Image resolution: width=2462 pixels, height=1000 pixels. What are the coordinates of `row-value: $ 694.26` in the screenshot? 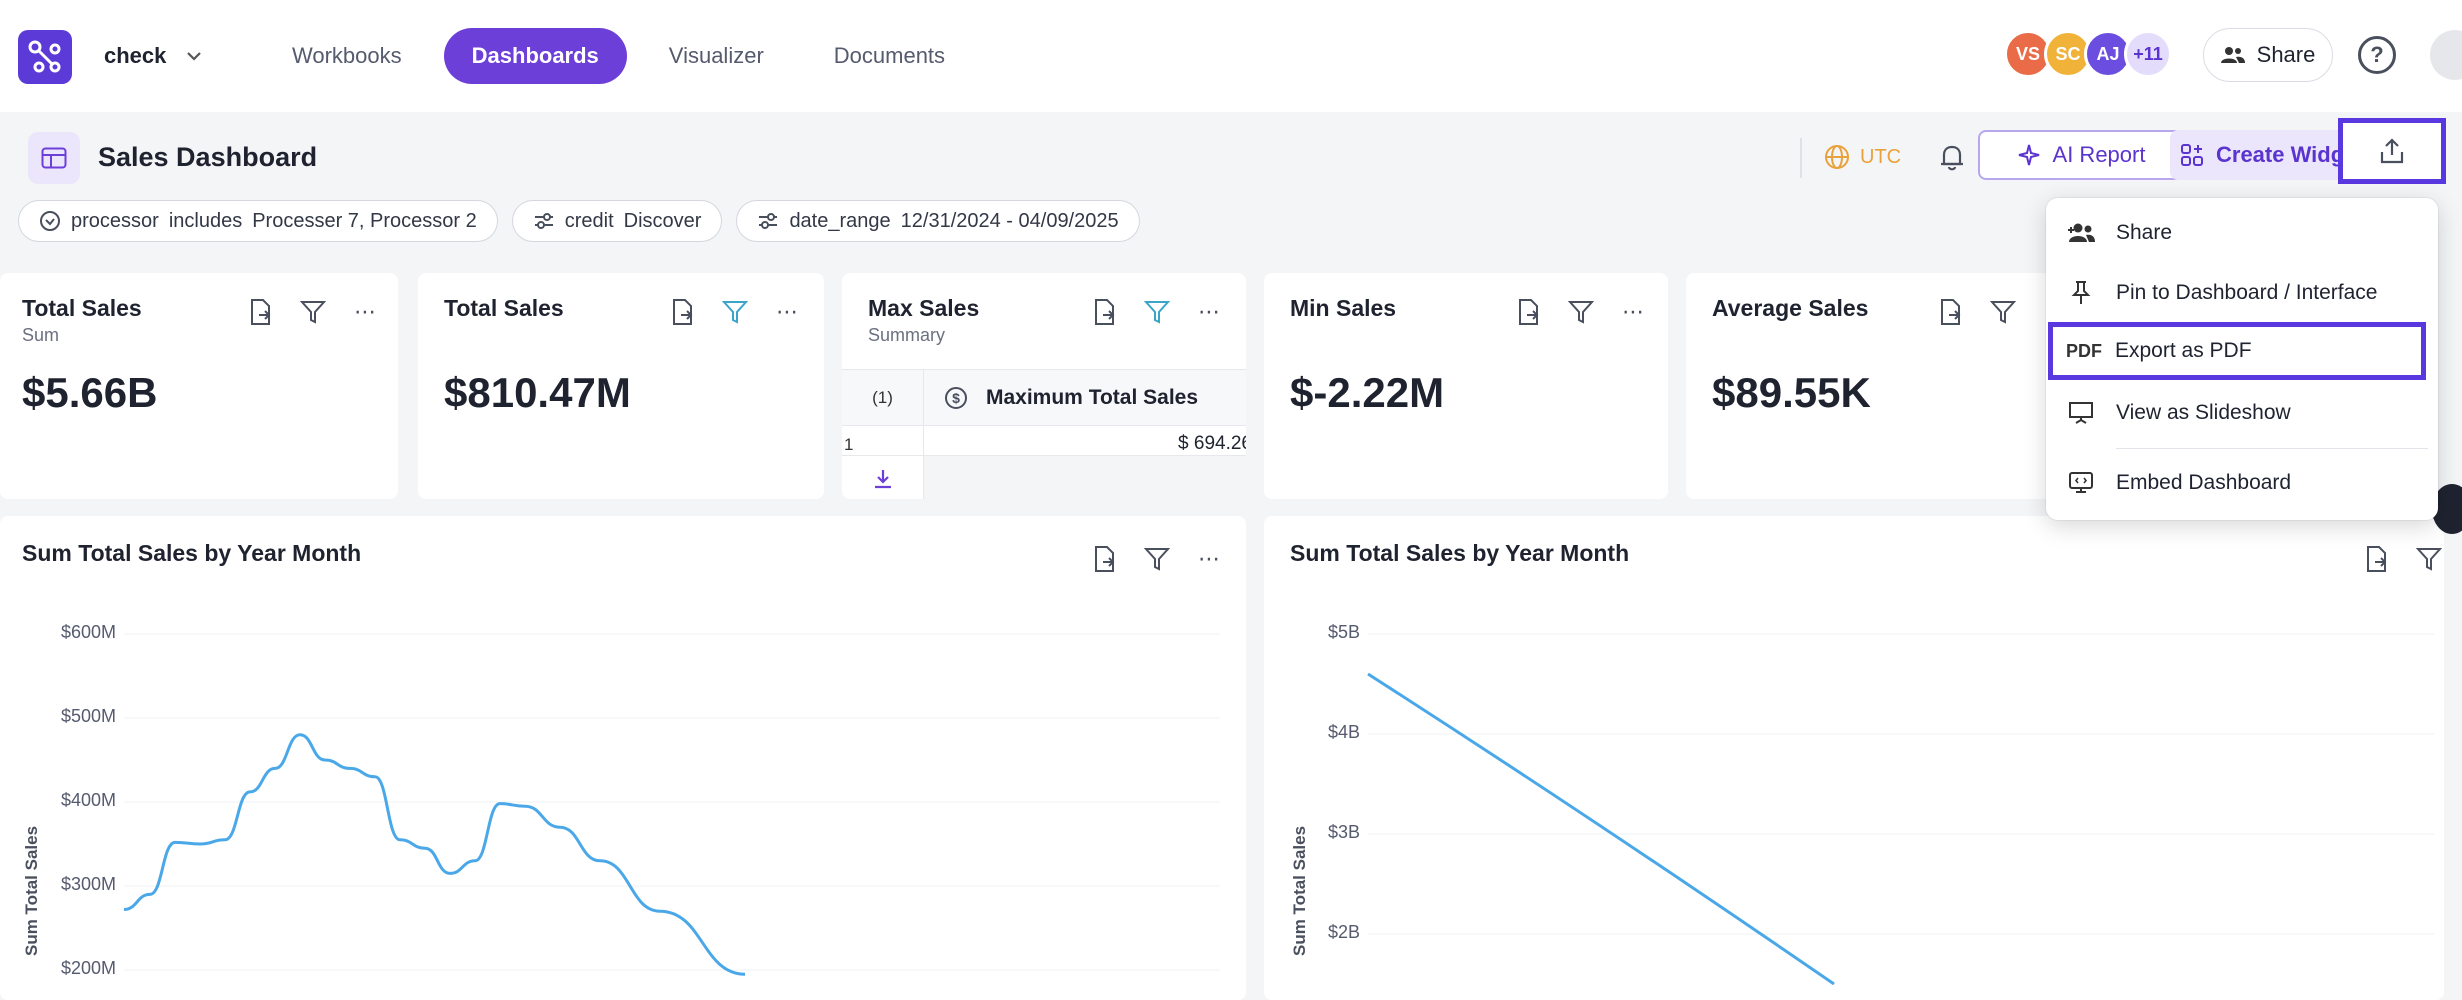 It's located at (1212, 443).